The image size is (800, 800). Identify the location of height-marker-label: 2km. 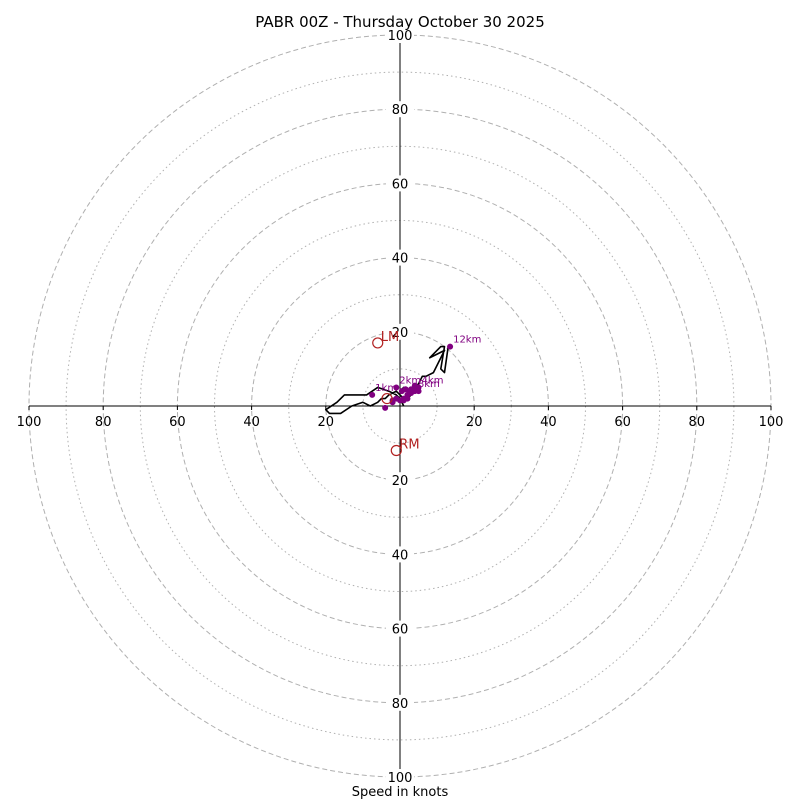
(410, 380).